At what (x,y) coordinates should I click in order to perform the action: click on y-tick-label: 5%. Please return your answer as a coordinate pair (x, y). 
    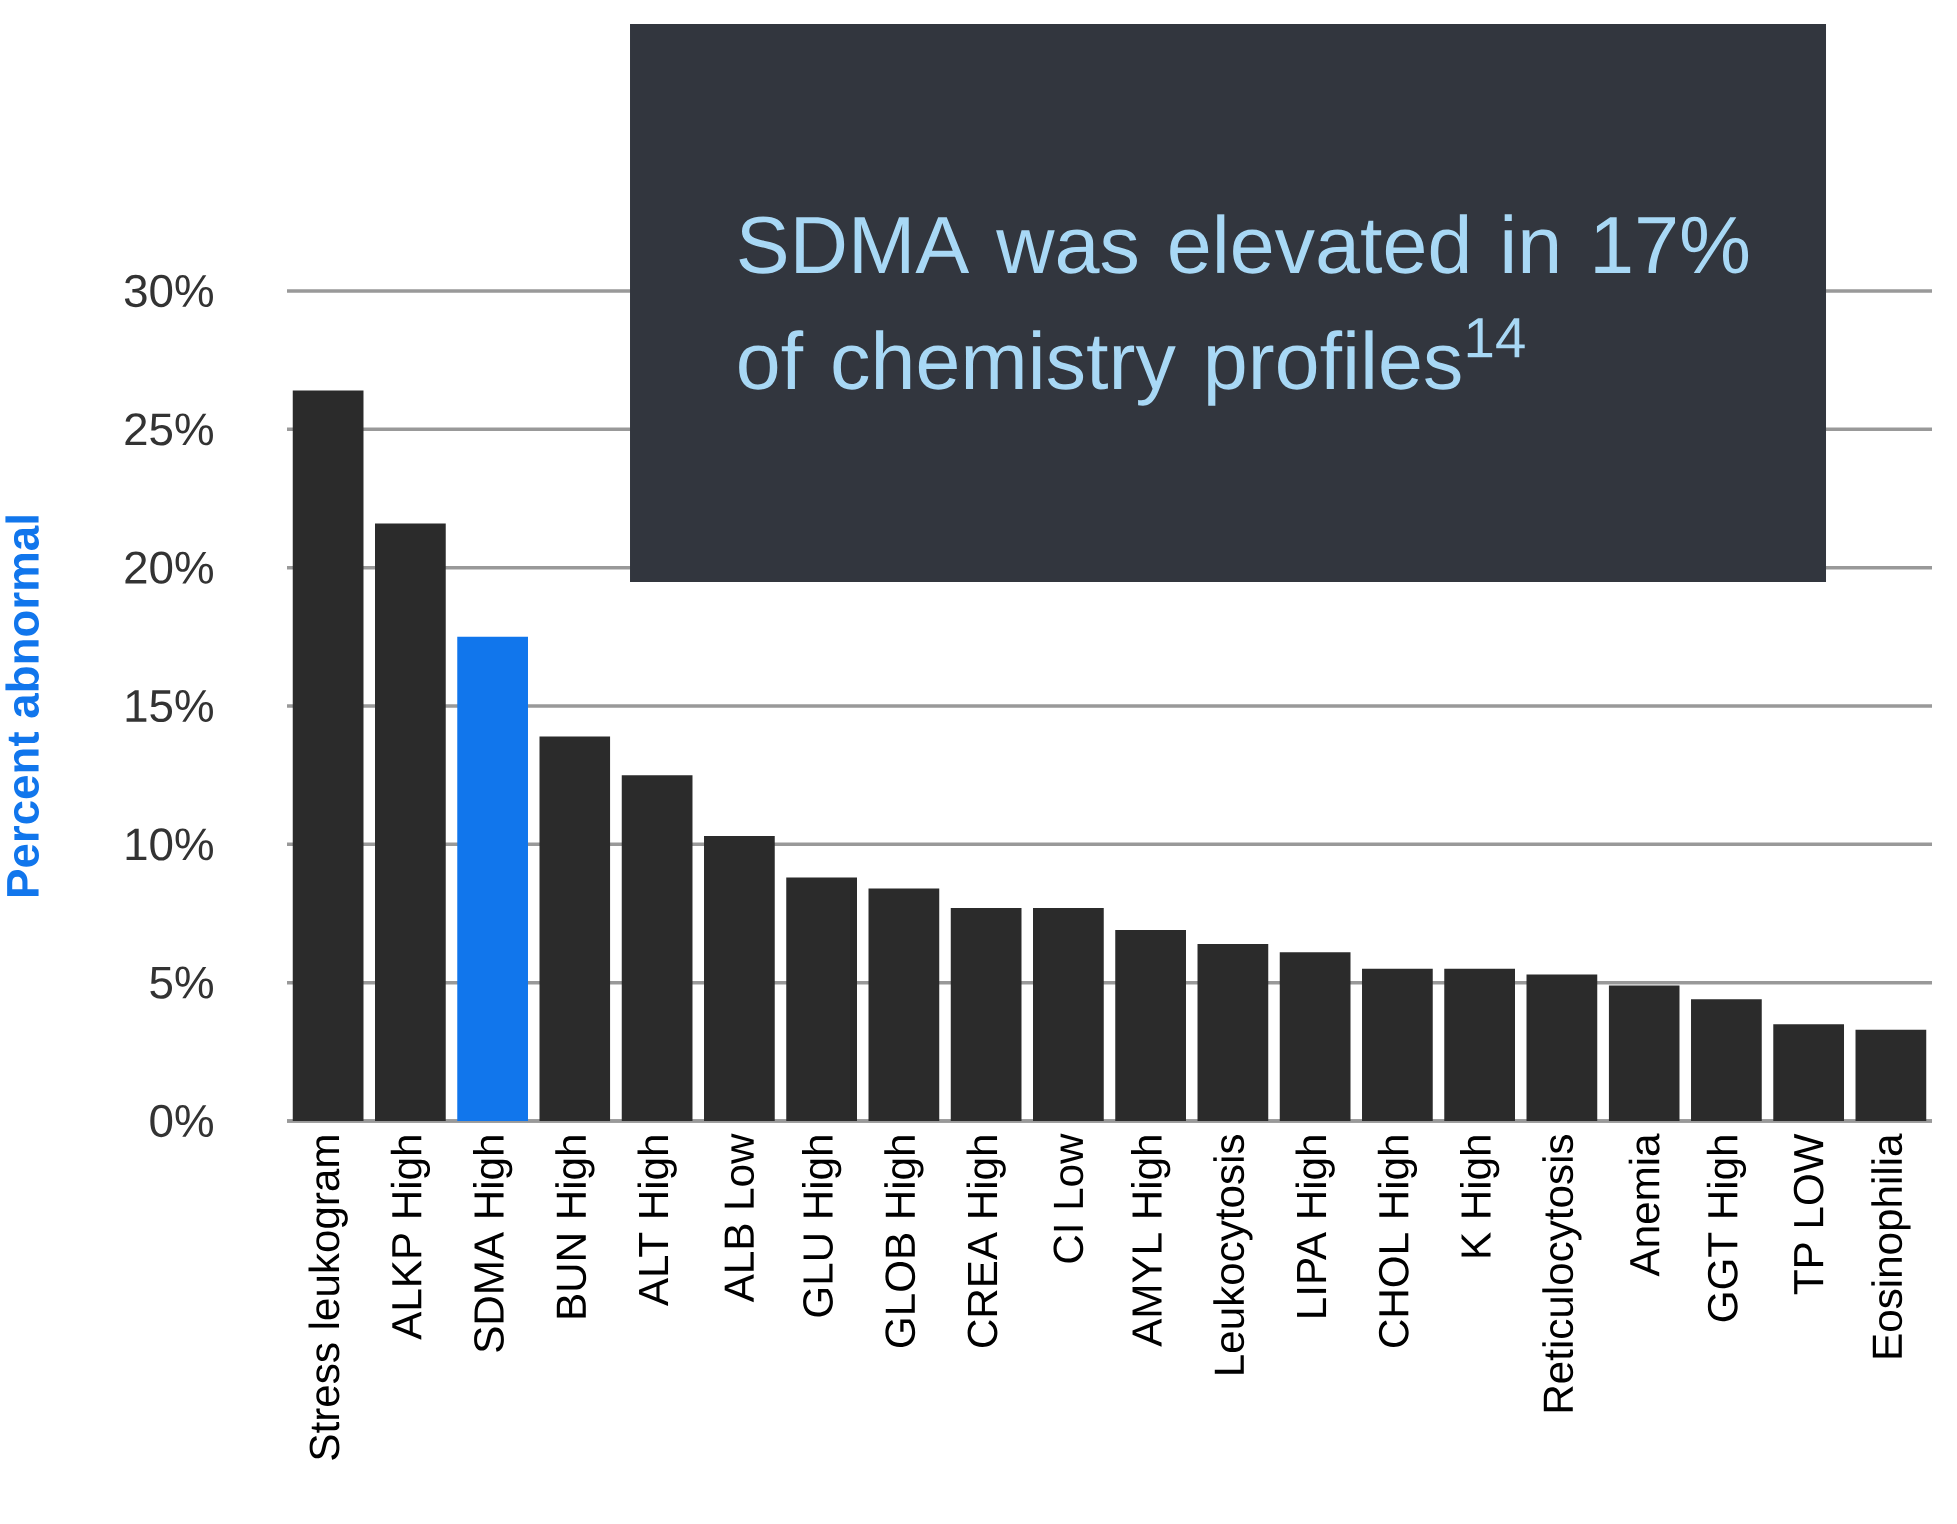
    Looking at the image, I should click on (181, 982).